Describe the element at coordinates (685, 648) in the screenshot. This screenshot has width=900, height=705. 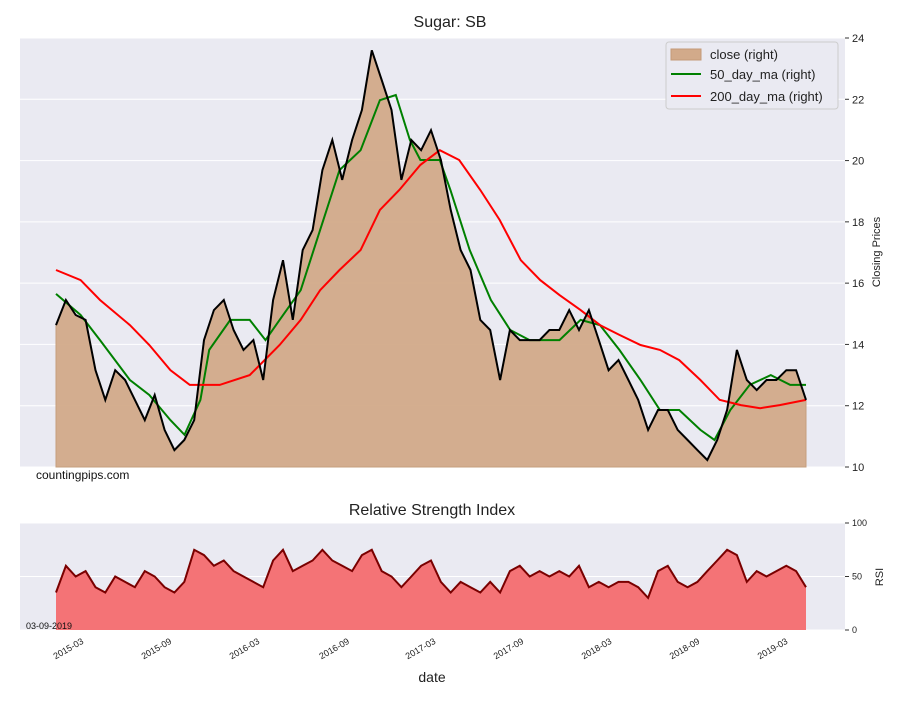
I see `x-tick-label: 2018-09` at that location.